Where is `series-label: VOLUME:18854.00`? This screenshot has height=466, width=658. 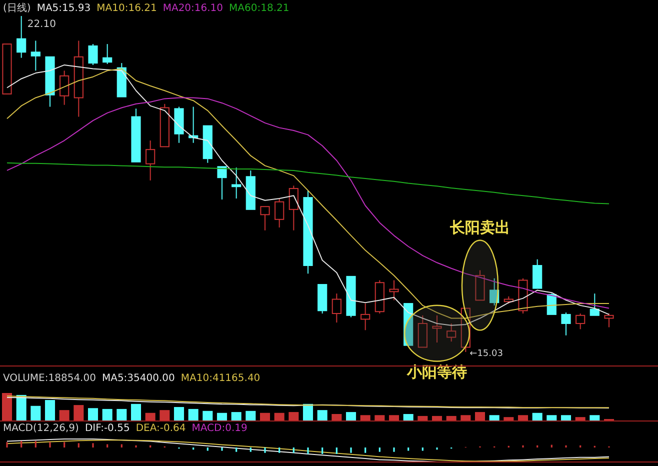
series-label: VOLUME:18854.00 is located at coordinates (49, 378).